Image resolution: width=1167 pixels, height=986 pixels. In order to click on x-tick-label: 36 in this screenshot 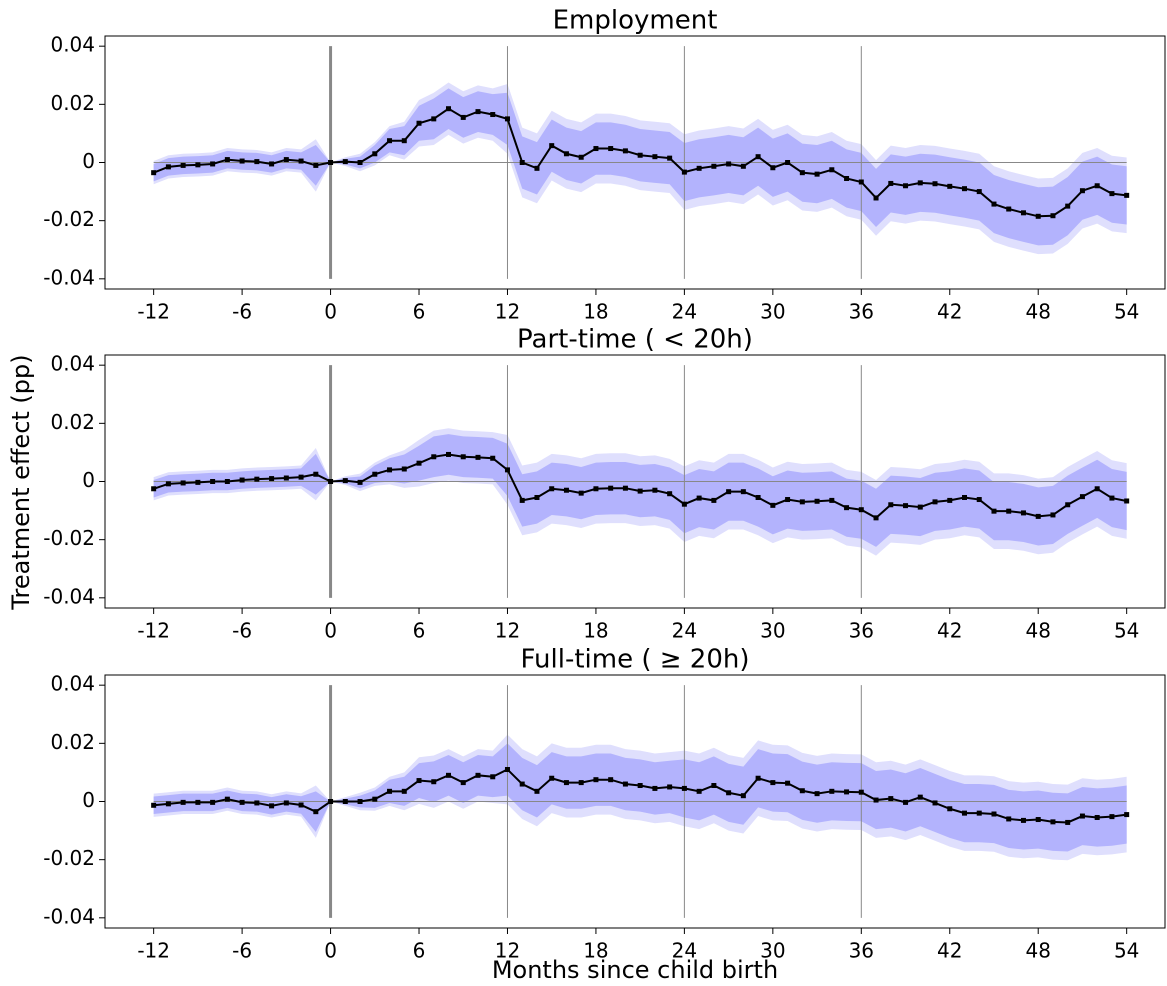, I will do `click(861, 312)`.